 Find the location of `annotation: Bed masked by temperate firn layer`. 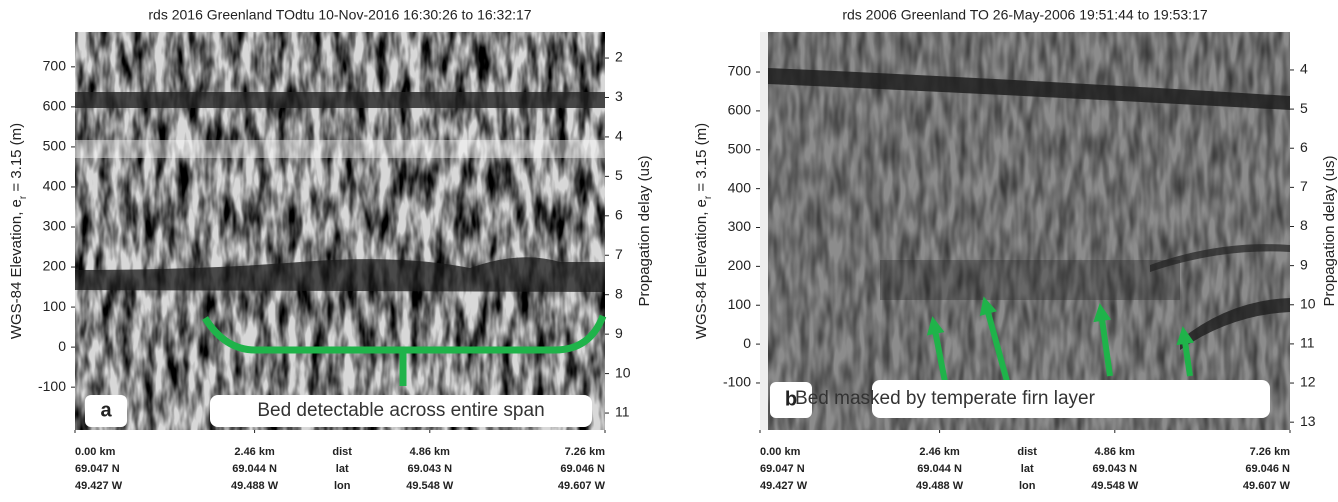

annotation: Bed masked by temperate firn layer is located at coordinates (945, 398).